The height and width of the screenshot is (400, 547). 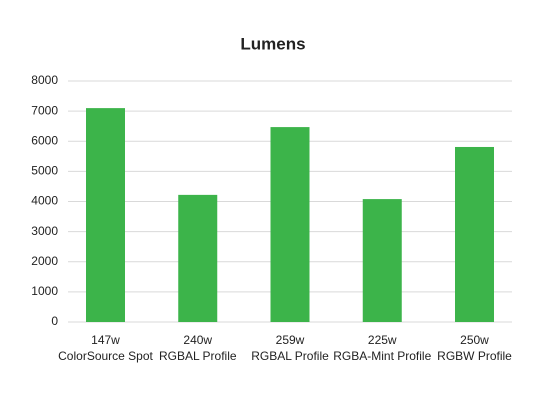 I want to click on x-tick-label: 225w, so click(x=382, y=340).